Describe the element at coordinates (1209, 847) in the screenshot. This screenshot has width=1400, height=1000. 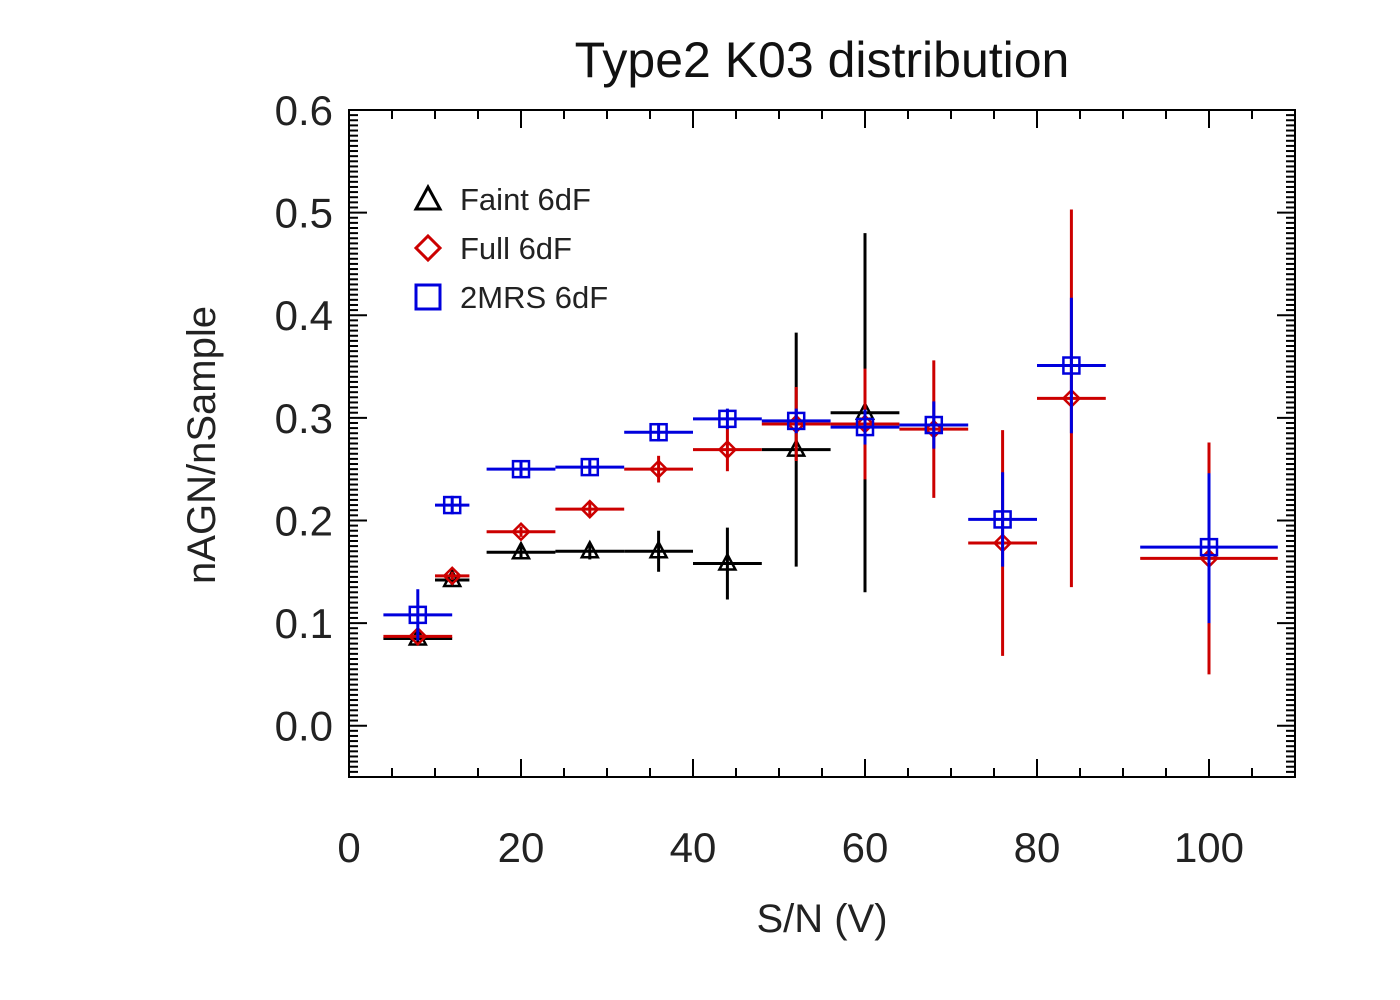
I see `x-tick-label: 100` at that location.